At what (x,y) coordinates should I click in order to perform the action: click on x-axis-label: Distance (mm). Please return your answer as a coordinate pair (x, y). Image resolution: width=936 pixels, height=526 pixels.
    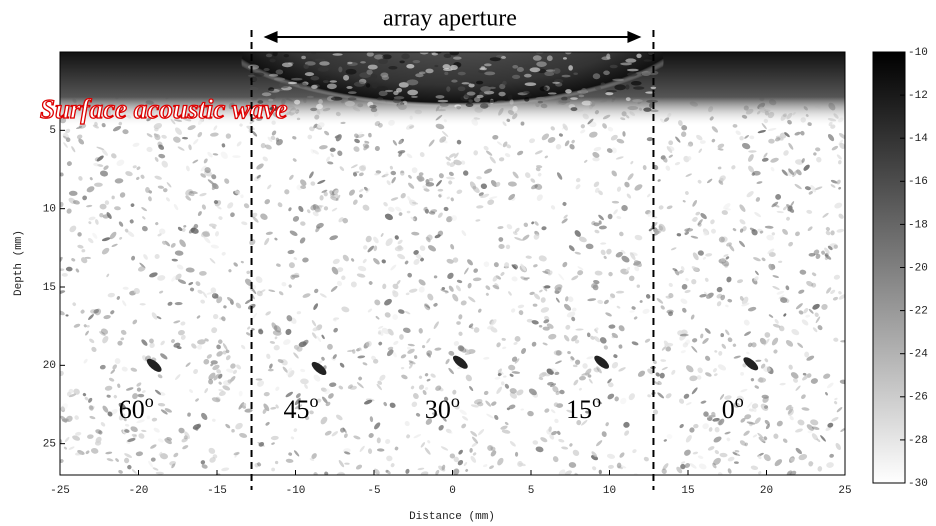
    Looking at the image, I should click on (452, 517).